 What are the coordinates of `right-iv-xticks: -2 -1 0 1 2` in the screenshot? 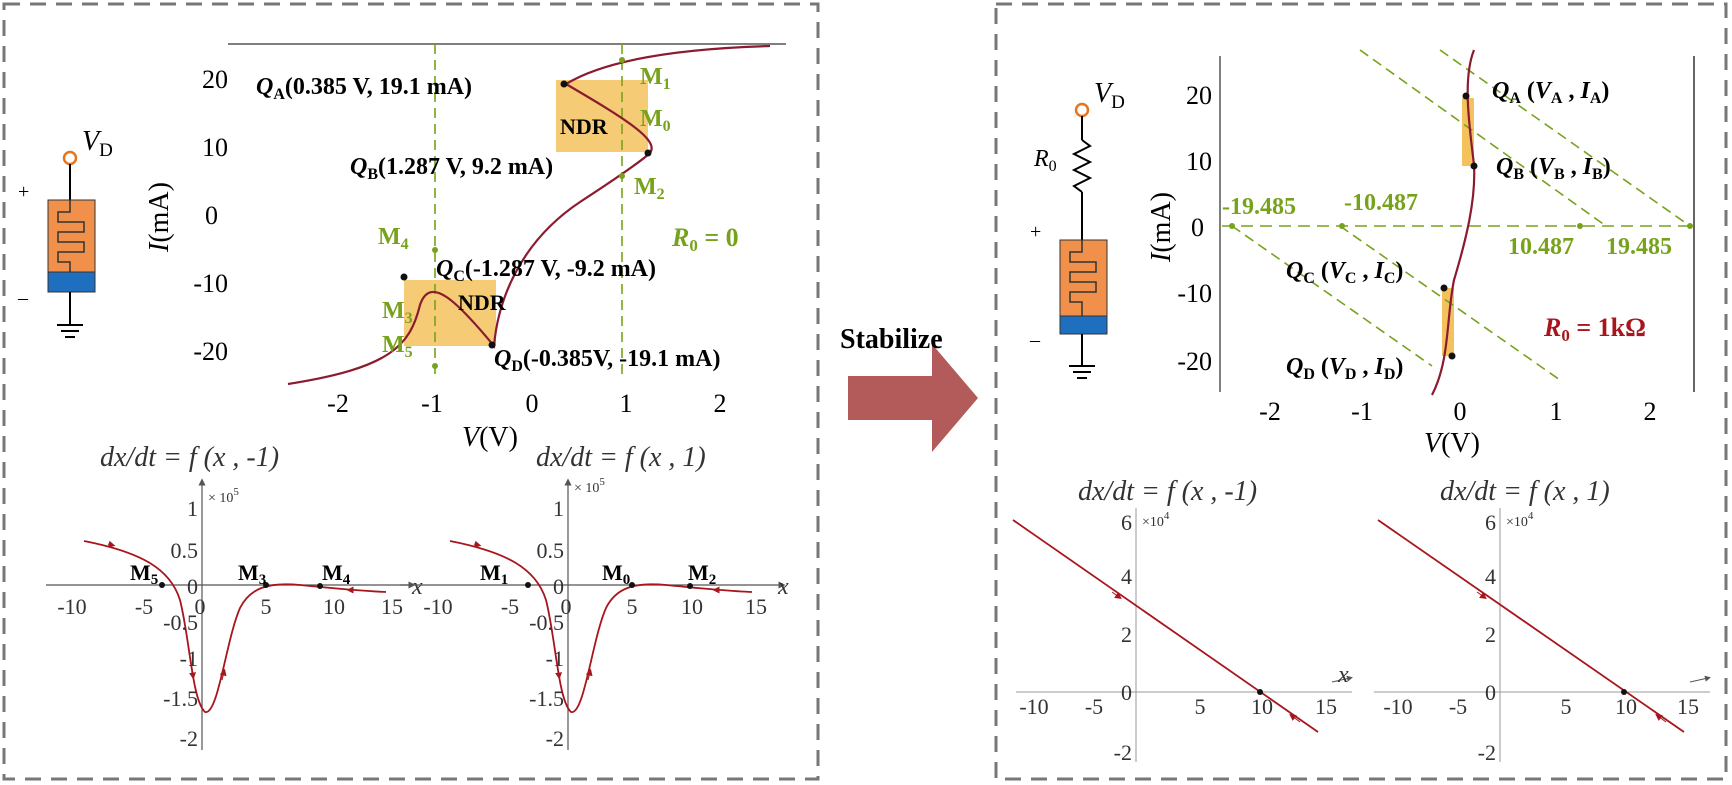 It's located at (1457, 411).